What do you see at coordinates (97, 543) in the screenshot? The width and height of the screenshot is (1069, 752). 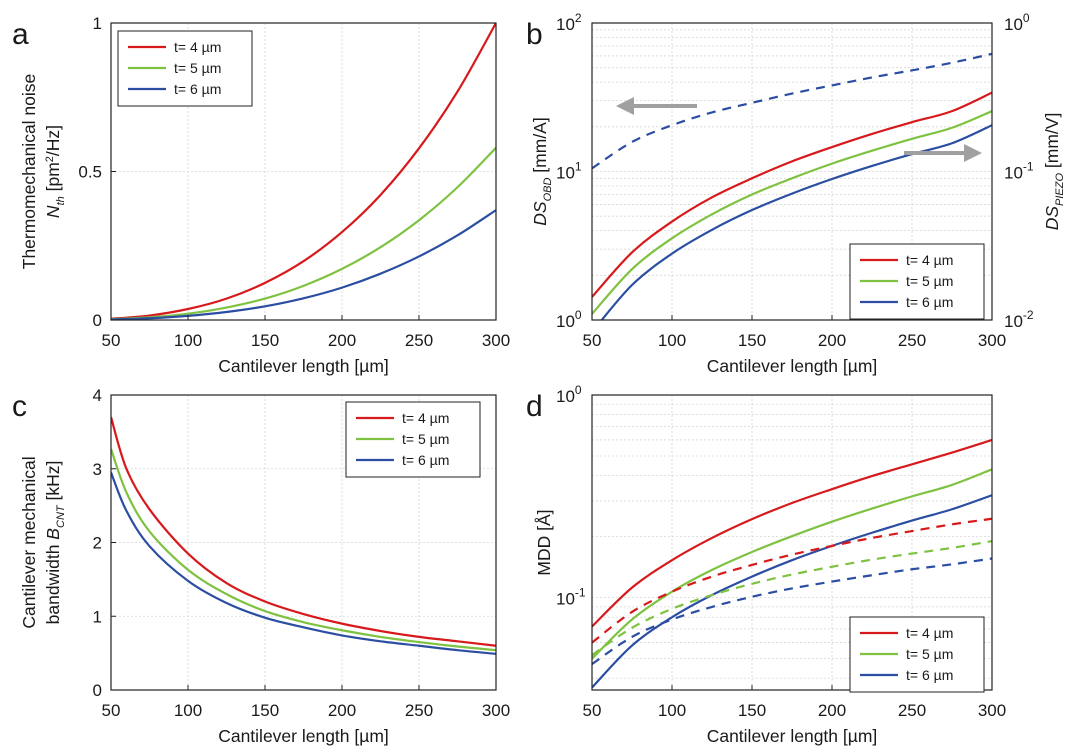 I see `y-tick-label: 2` at bounding box center [97, 543].